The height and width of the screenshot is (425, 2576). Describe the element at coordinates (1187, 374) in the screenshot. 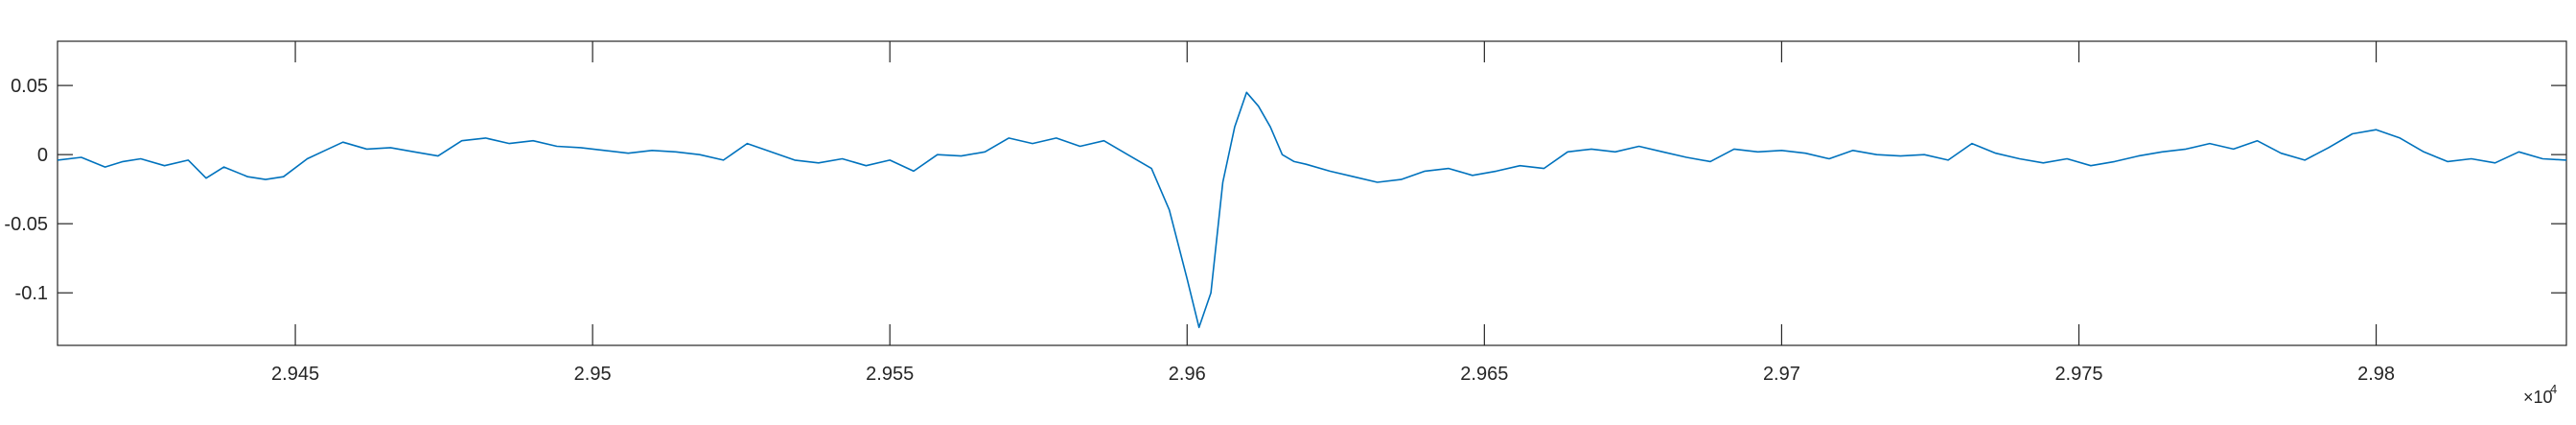

I see `x-tick-label: 2.96` at that location.